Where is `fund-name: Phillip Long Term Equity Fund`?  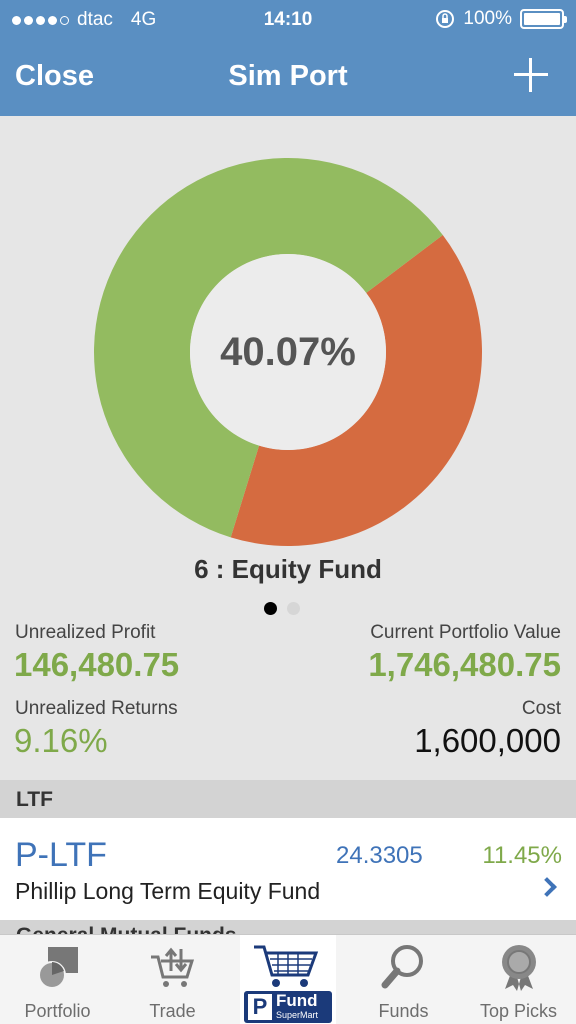
fund-name: Phillip Long Term Equity Fund is located at coordinates (168, 891).